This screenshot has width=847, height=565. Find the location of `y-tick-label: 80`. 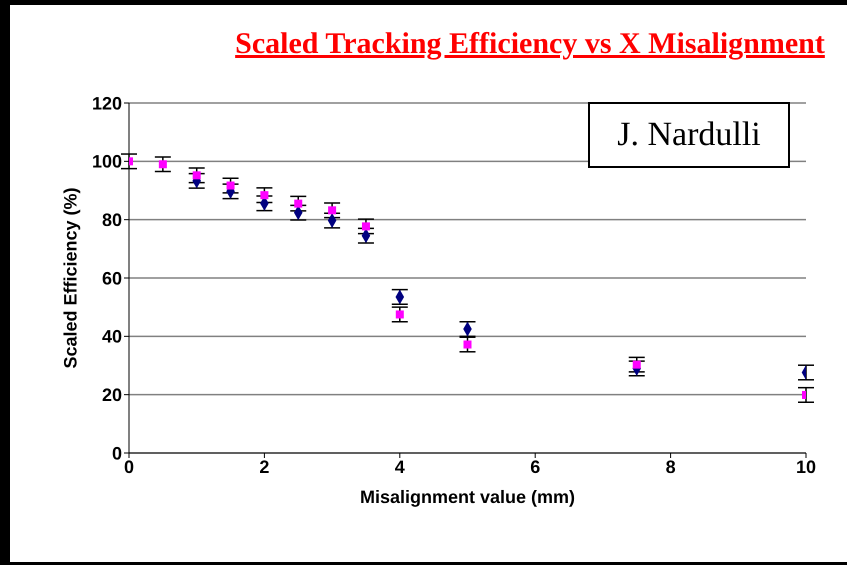

y-tick-label: 80 is located at coordinates (112, 220).